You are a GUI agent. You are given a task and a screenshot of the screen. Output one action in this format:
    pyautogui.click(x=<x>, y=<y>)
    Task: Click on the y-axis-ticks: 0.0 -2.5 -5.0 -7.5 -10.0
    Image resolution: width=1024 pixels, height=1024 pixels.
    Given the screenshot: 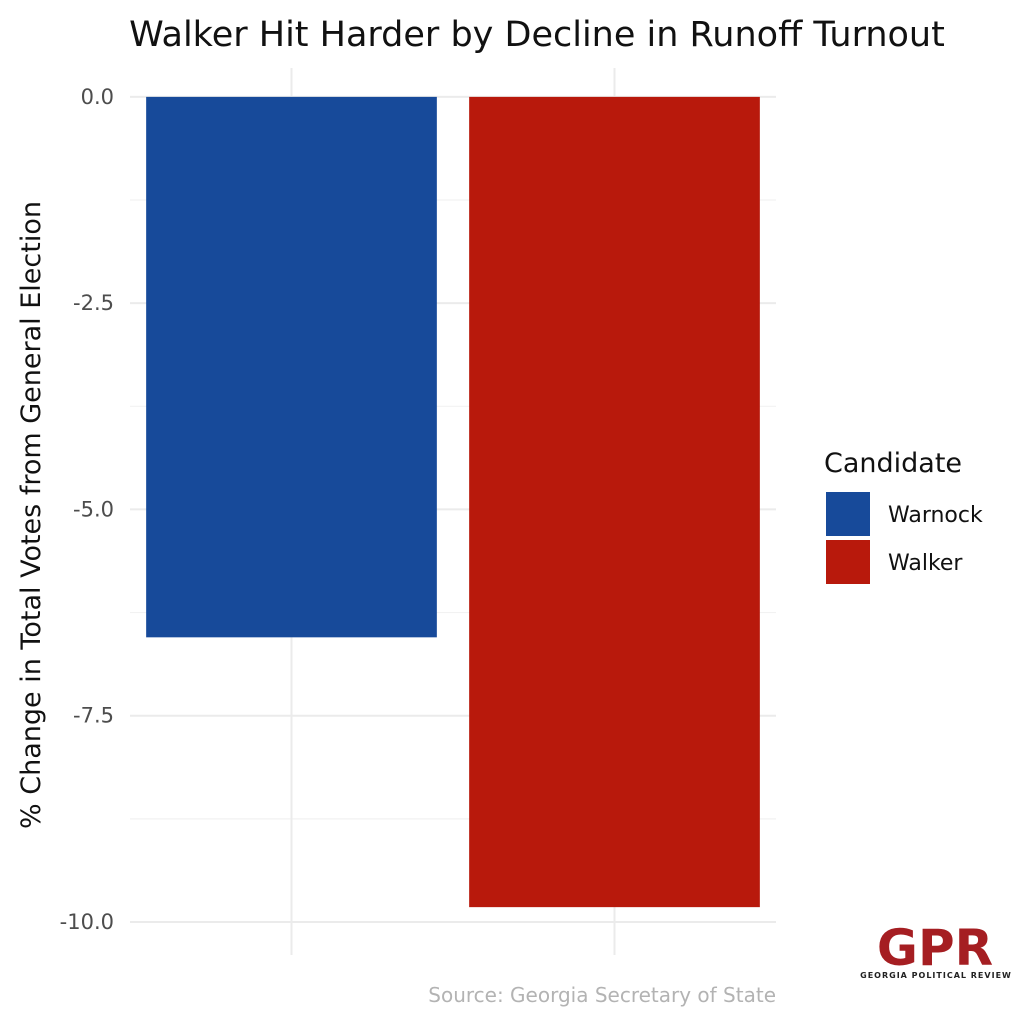 What is the action you would take?
    pyautogui.click(x=87, y=509)
    